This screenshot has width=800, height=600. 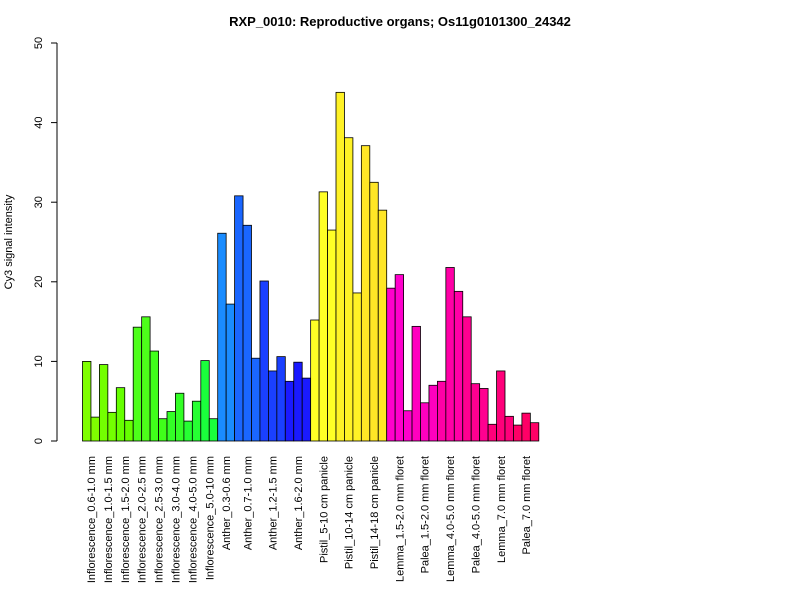 What do you see at coordinates (426, 514) in the screenshot?
I see `category-label: Palea_1.5-2.0 mm floret` at bounding box center [426, 514].